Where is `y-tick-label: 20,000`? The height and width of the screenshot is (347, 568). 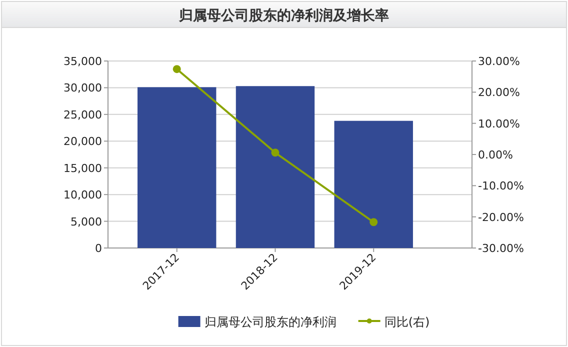 y-tick-label: 20,000 is located at coordinates (83, 141).